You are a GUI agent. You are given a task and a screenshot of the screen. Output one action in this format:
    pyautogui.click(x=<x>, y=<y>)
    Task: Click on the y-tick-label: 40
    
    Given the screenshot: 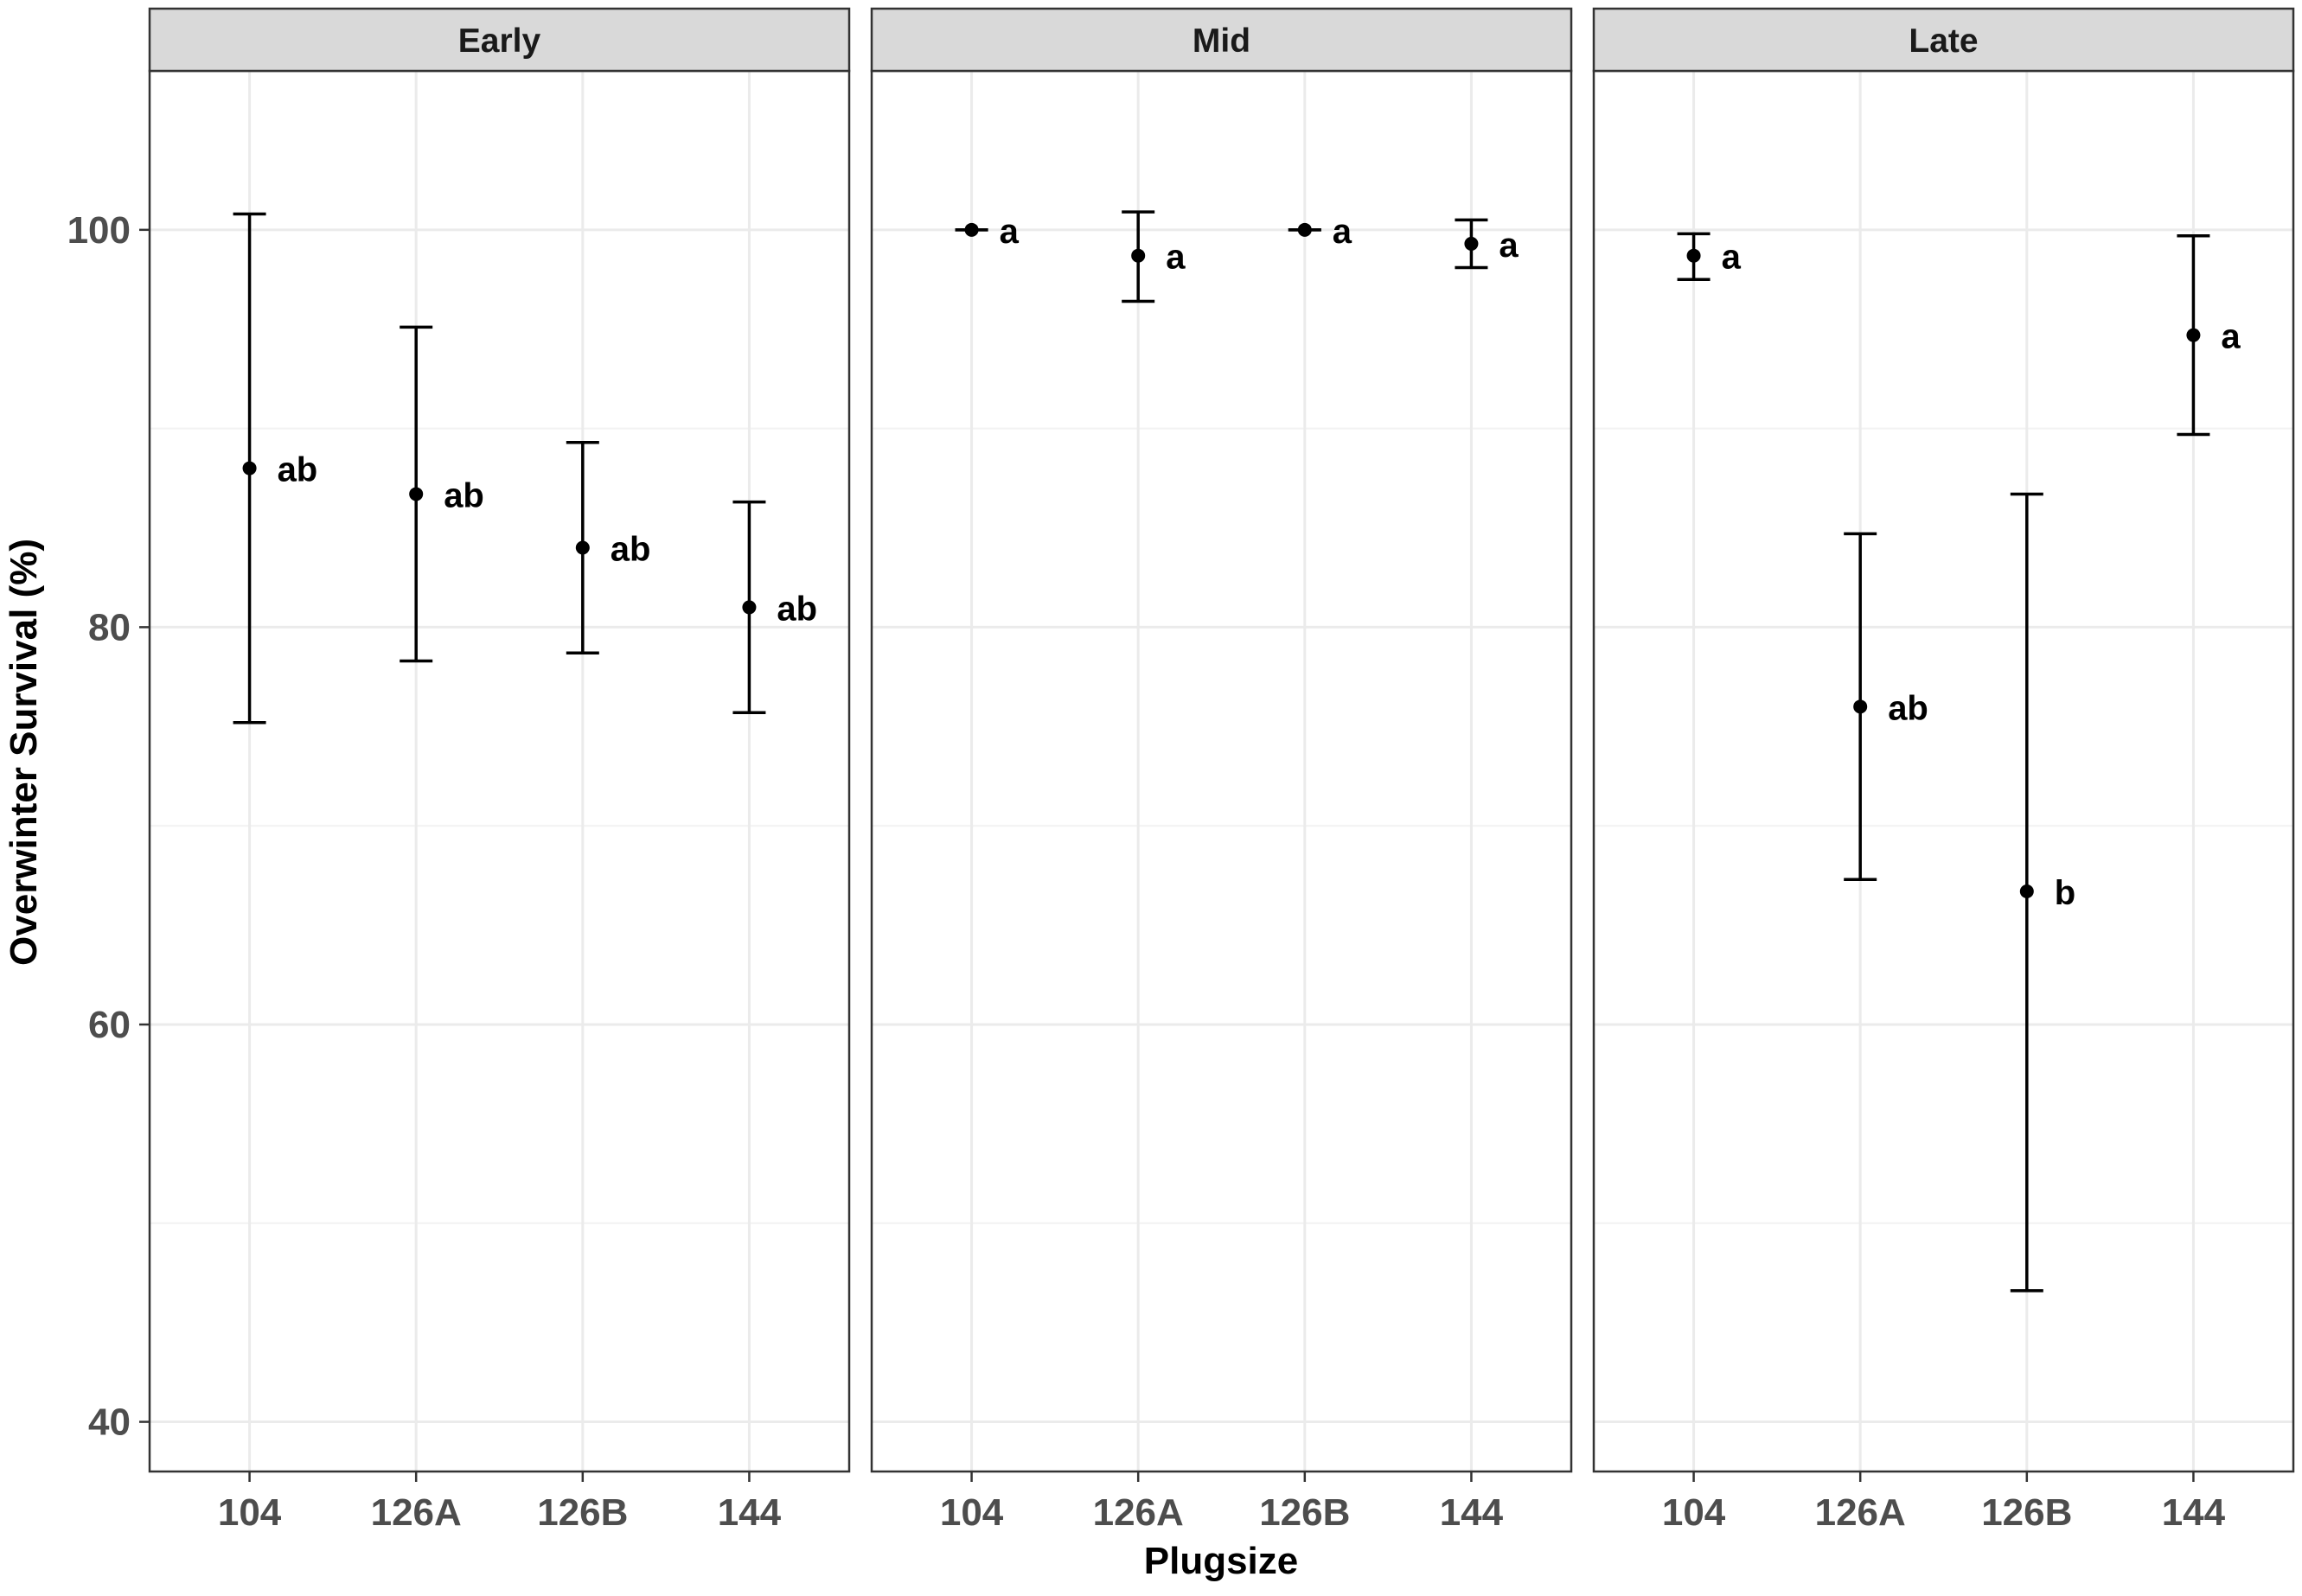 What is the action you would take?
    pyautogui.click(x=109, y=1422)
    